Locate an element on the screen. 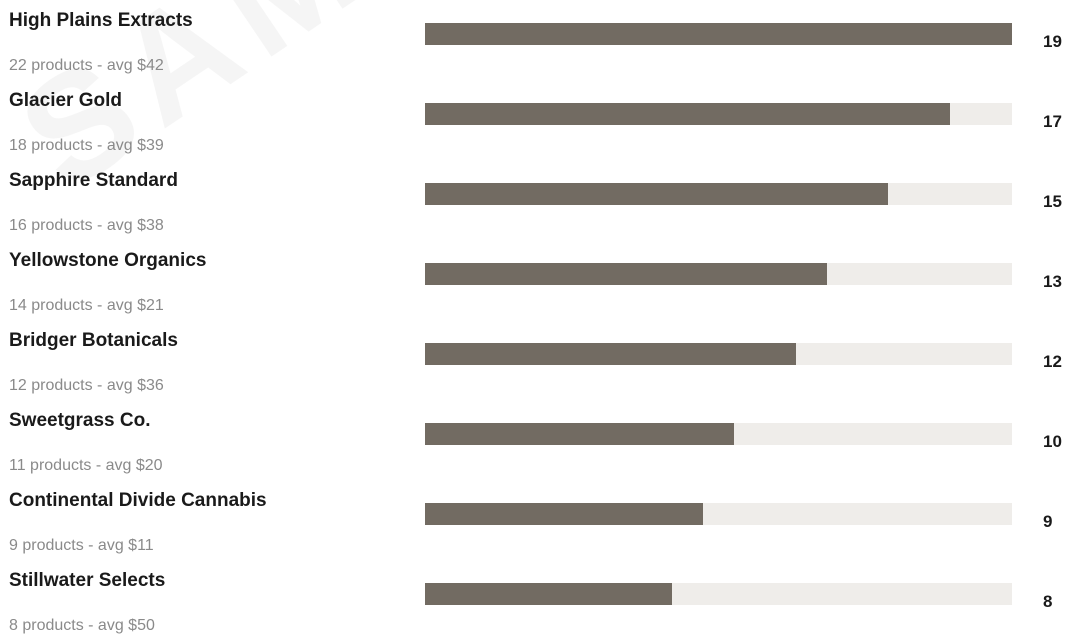  brand-name-label: Stillwater Selects is located at coordinates (87, 580).